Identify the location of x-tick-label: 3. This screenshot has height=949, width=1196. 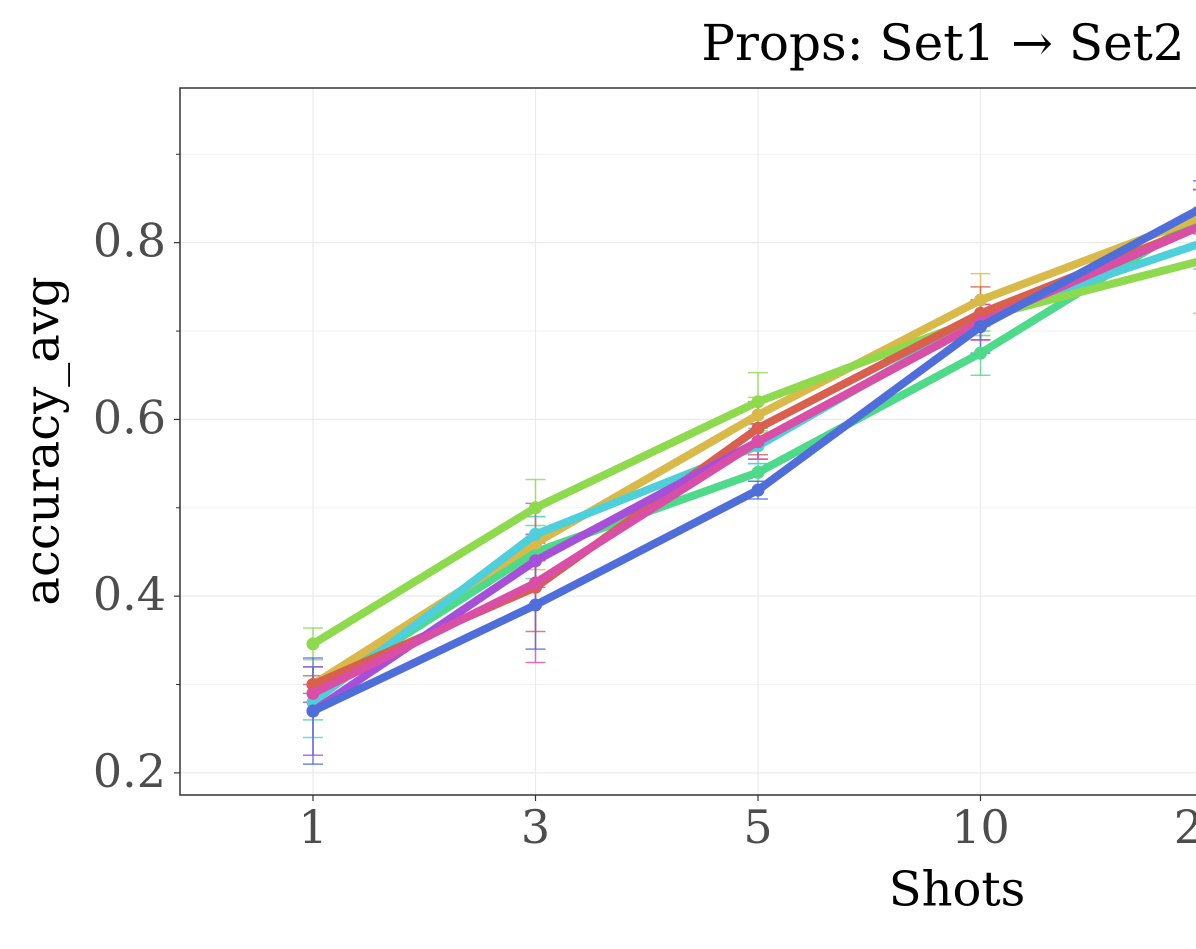
(535, 827).